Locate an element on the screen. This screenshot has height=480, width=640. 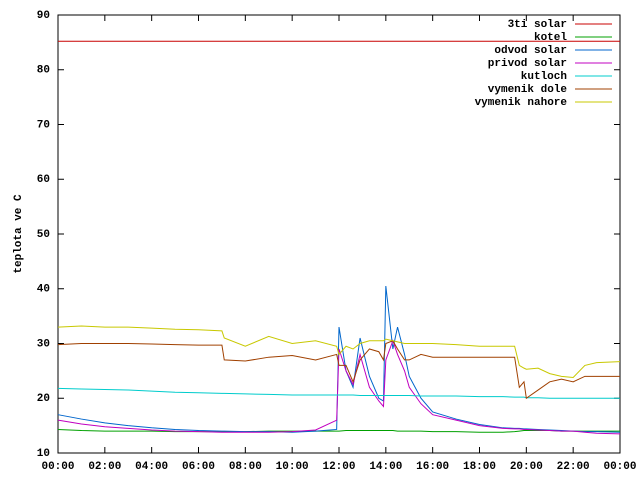
legend-label: kotel is located at coordinates (550, 38).